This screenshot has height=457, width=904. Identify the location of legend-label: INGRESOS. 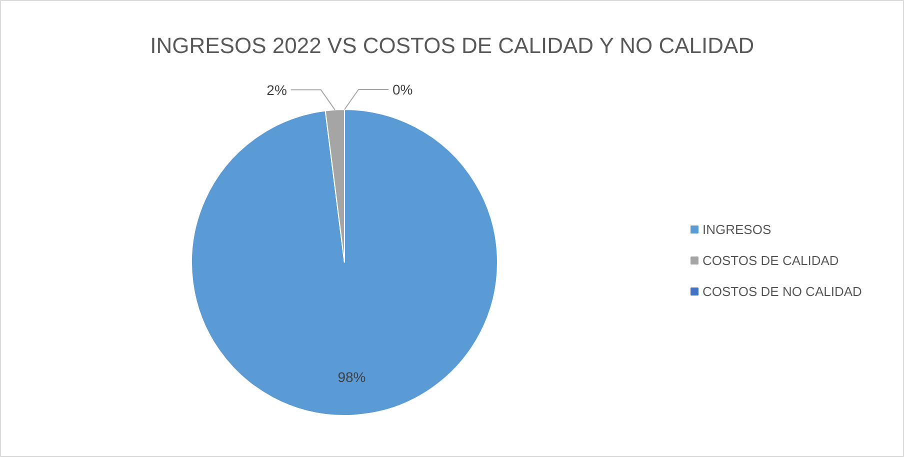
(737, 229).